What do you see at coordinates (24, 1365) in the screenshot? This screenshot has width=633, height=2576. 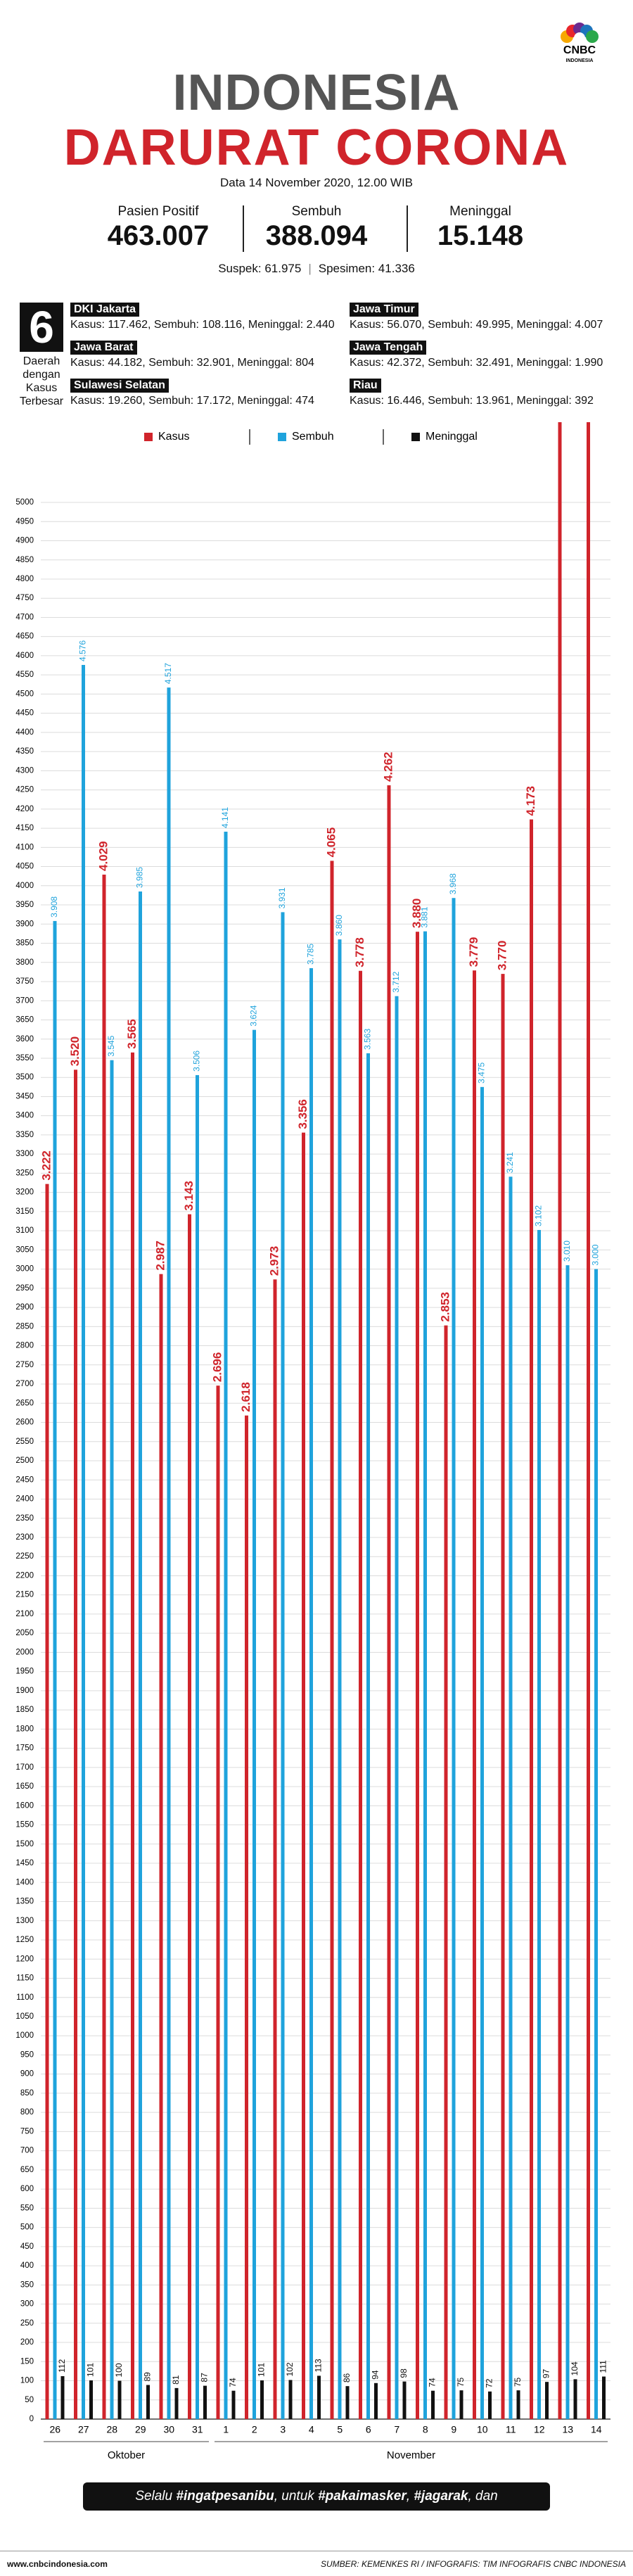 I see `y-tick-label: 2750` at bounding box center [24, 1365].